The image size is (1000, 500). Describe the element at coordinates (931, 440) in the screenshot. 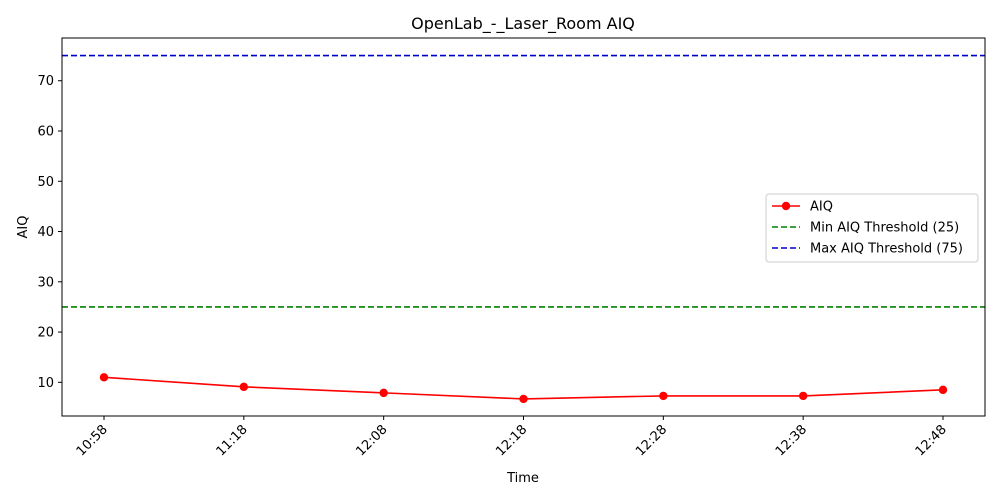

I see `x-tick-label: 12:48` at that location.